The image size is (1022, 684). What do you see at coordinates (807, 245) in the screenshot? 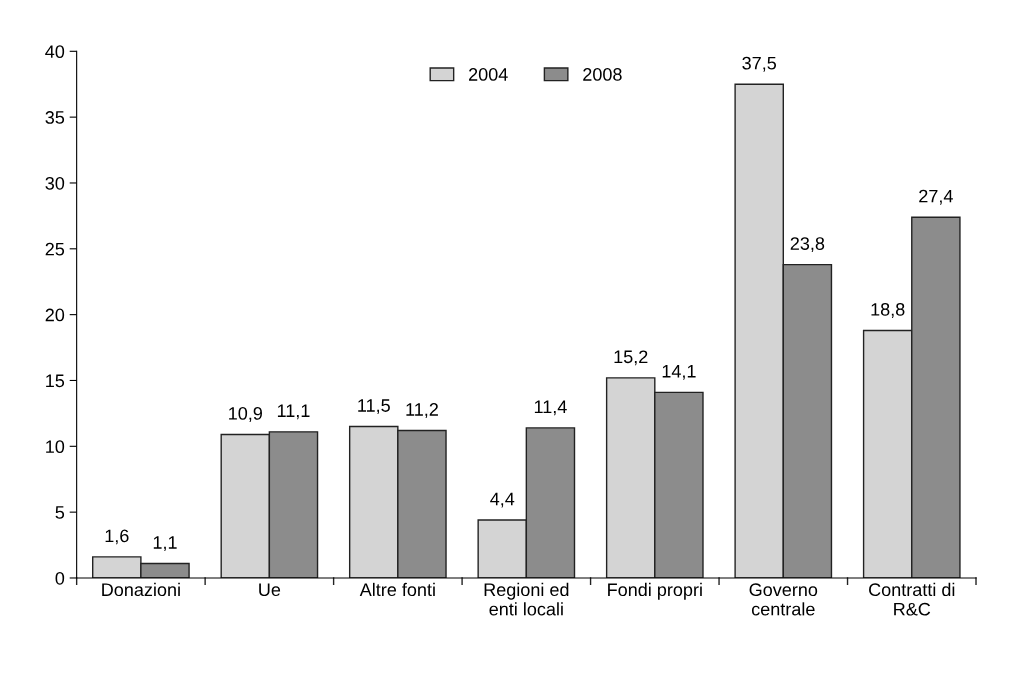
I see `data-label: 23,8` at bounding box center [807, 245].